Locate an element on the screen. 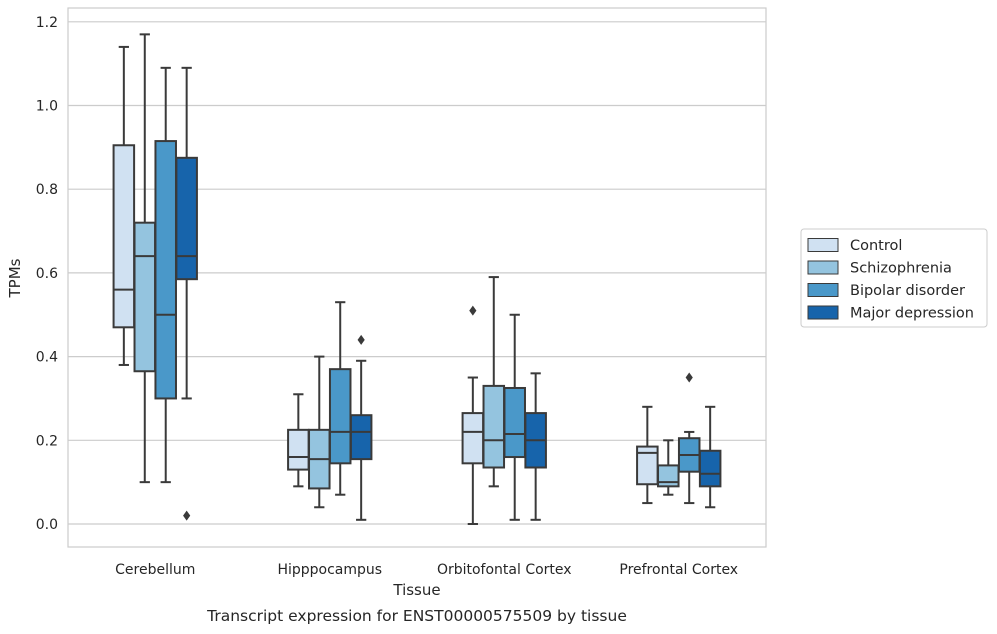 The height and width of the screenshot is (634, 997). y-tick-labels: 0.0 0.2 0.4 0.6 0.8 1.0 1.2 is located at coordinates (47, 274).